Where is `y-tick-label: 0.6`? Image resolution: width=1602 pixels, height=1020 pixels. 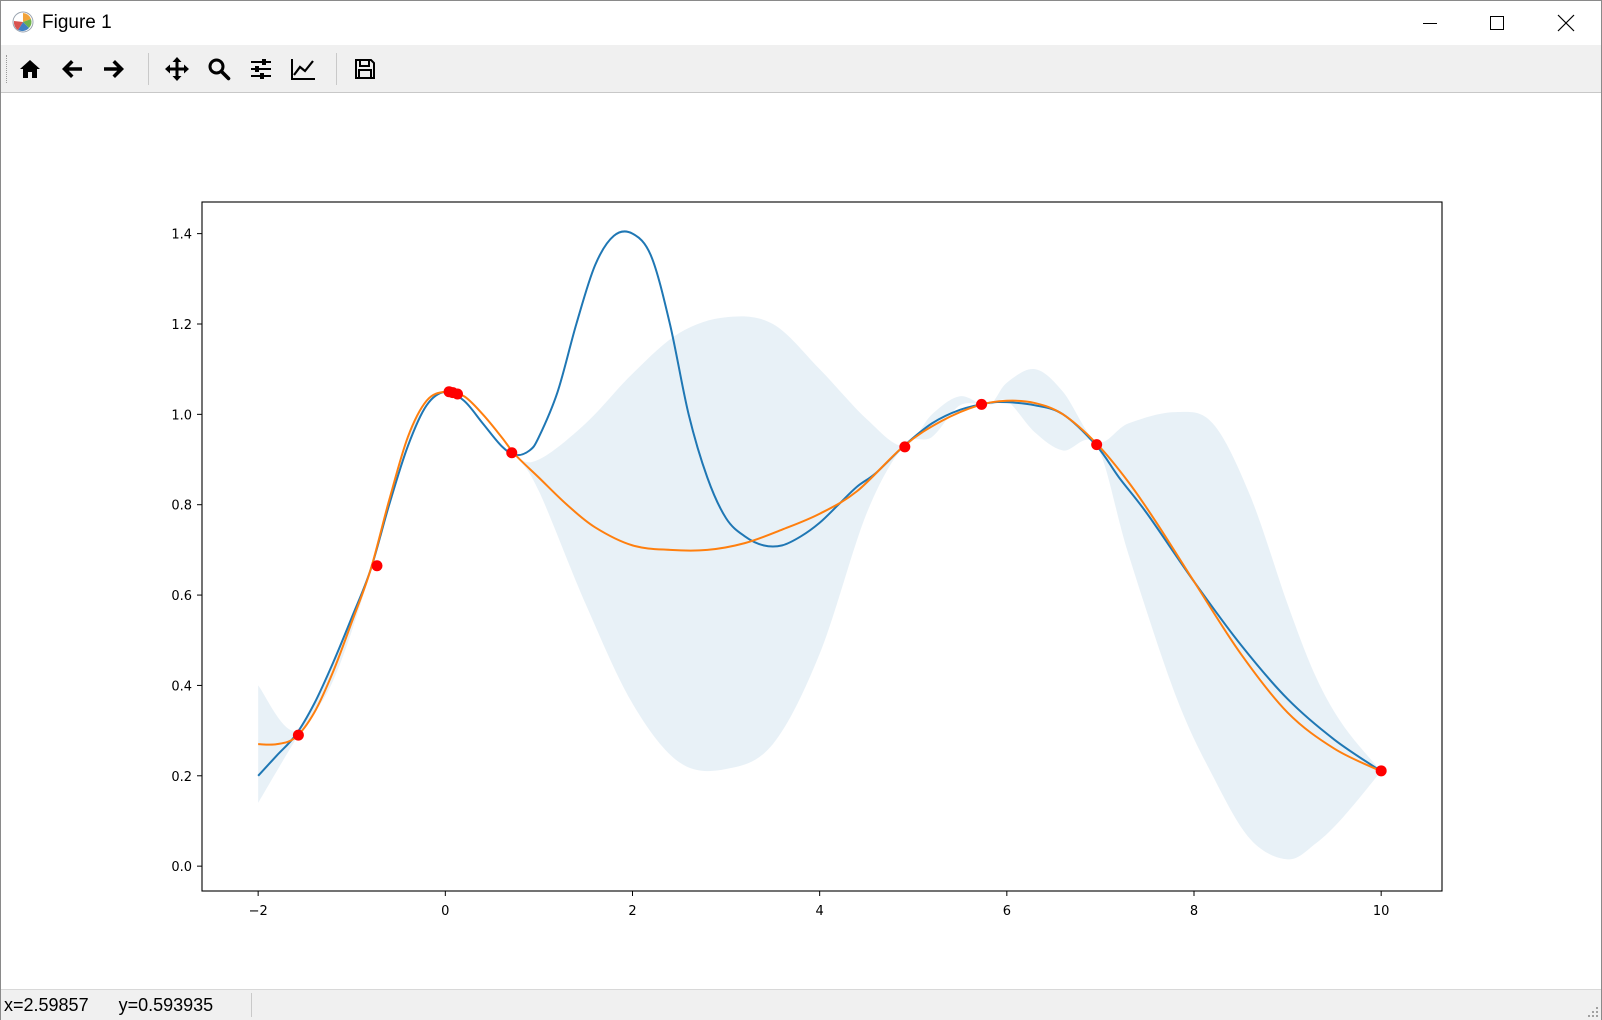
y-tick-label: 0.6 is located at coordinates (181, 596).